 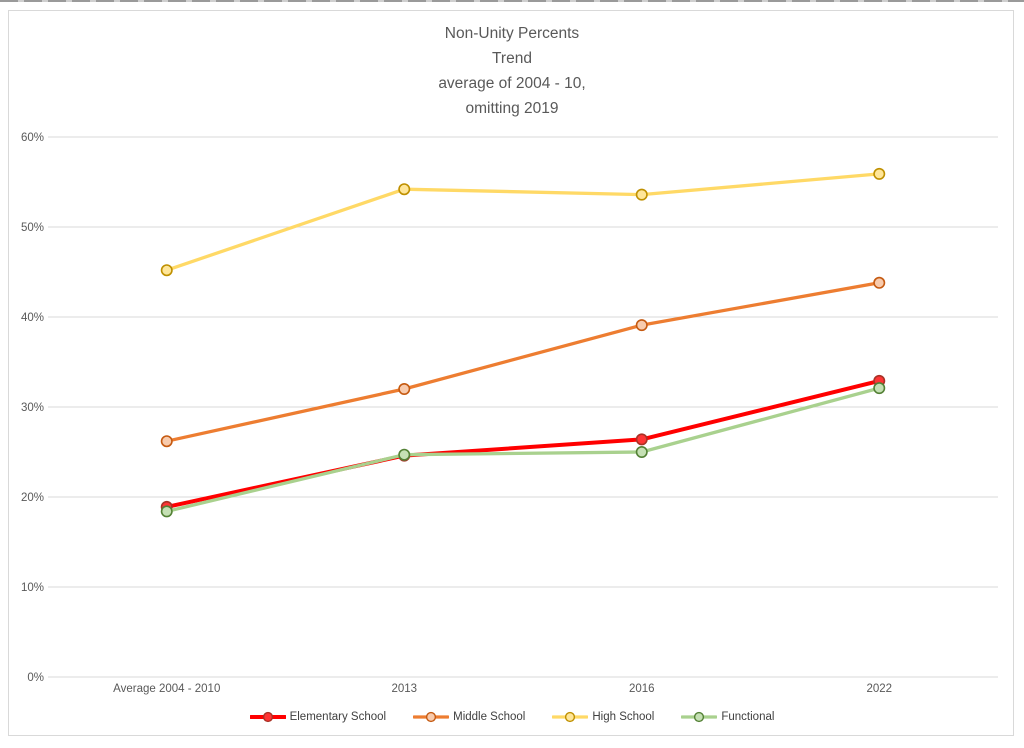 What do you see at coordinates (523, 222) in the screenshot?
I see `series-line-high-school` at bounding box center [523, 222].